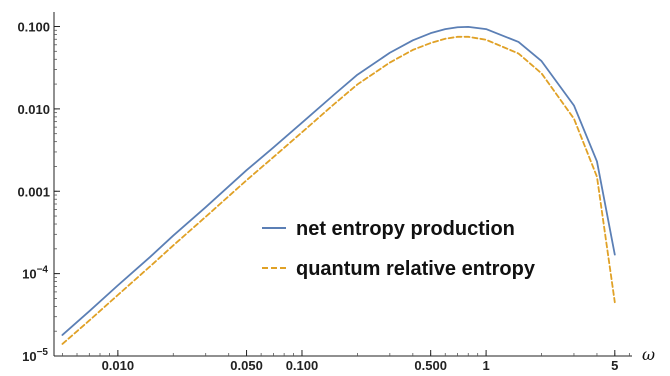  Describe the element at coordinates (485, 365) in the screenshot. I see `x-tick-label: 1` at that location.